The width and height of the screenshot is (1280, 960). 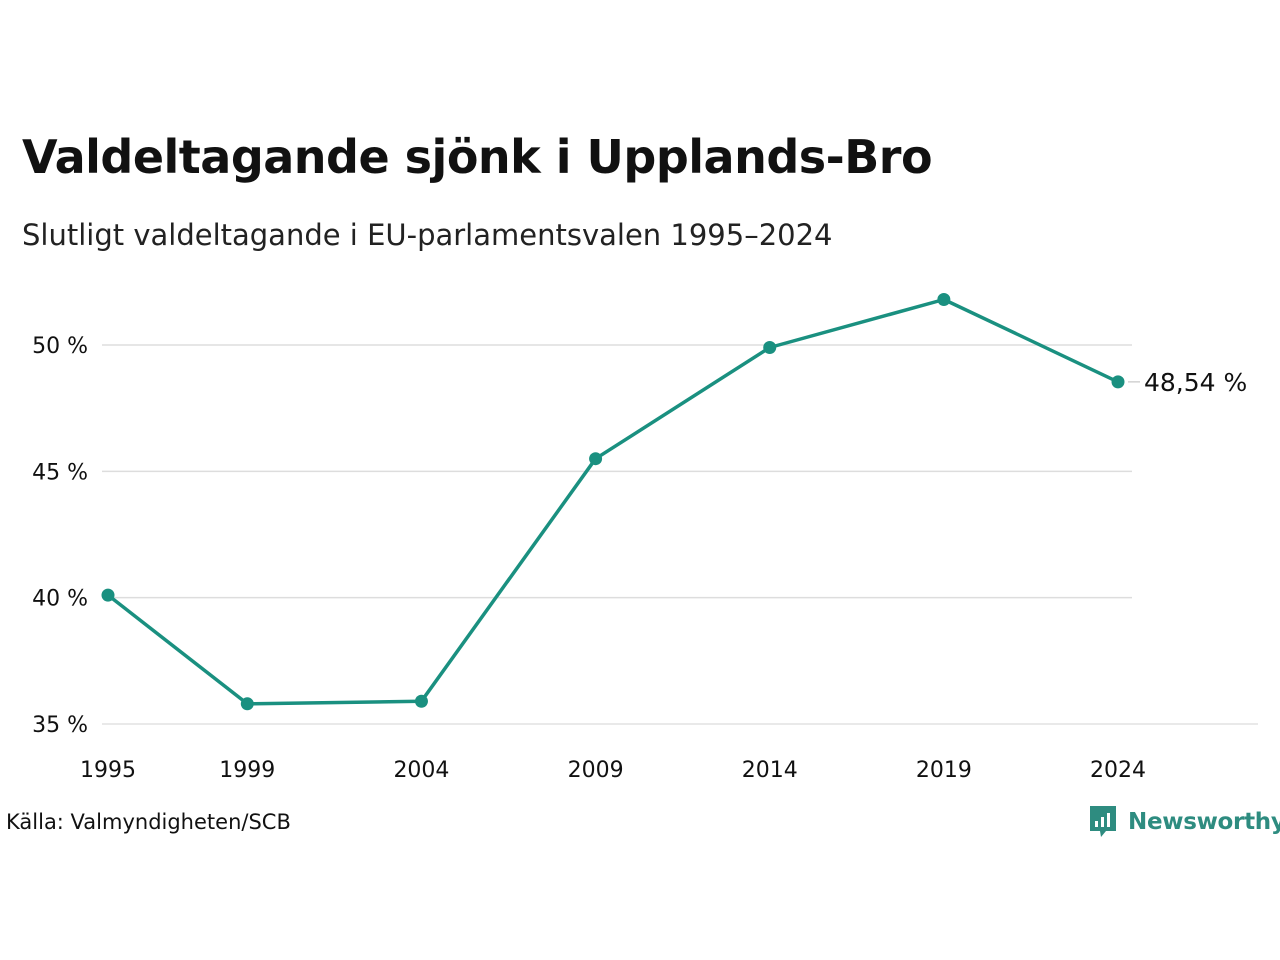 I want to click on y-tick-label: 40 %, so click(x=60, y=599).